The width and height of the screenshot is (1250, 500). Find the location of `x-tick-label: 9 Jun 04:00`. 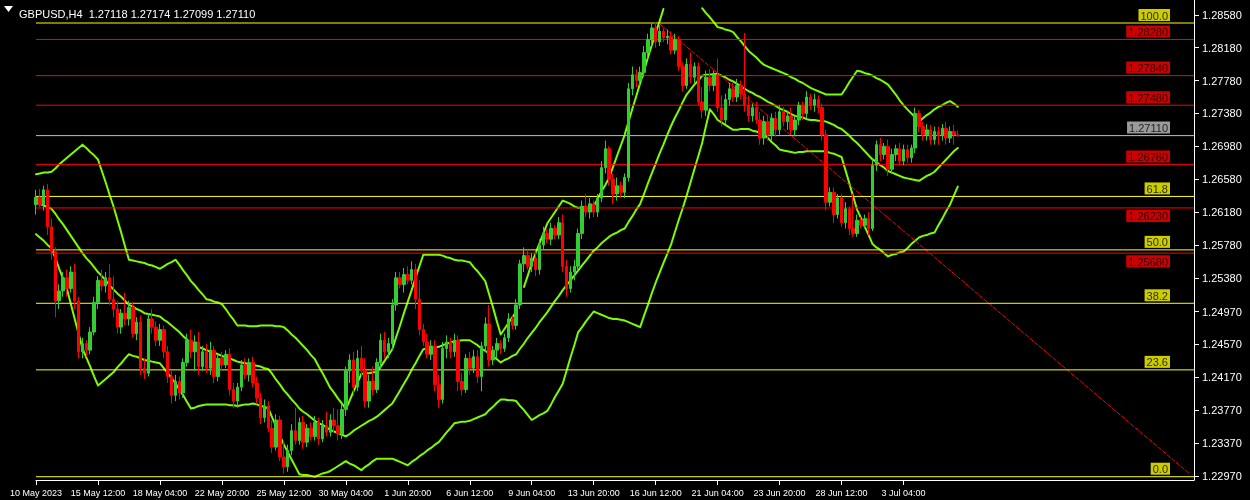

x-tick-label: 9 Jun 04:00 is located at coordinates (532, 492).